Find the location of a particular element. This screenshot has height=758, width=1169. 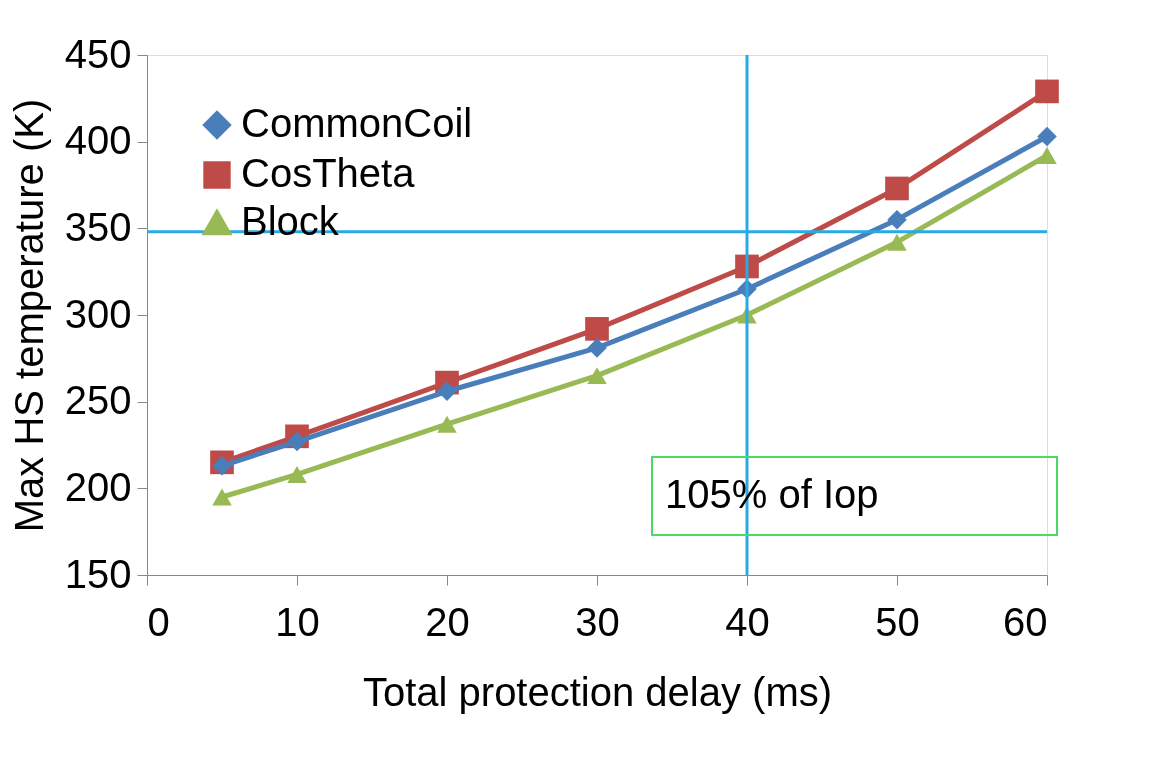

x-axis-title: Total protection delay (ms) is located at coordinates (597, 691).